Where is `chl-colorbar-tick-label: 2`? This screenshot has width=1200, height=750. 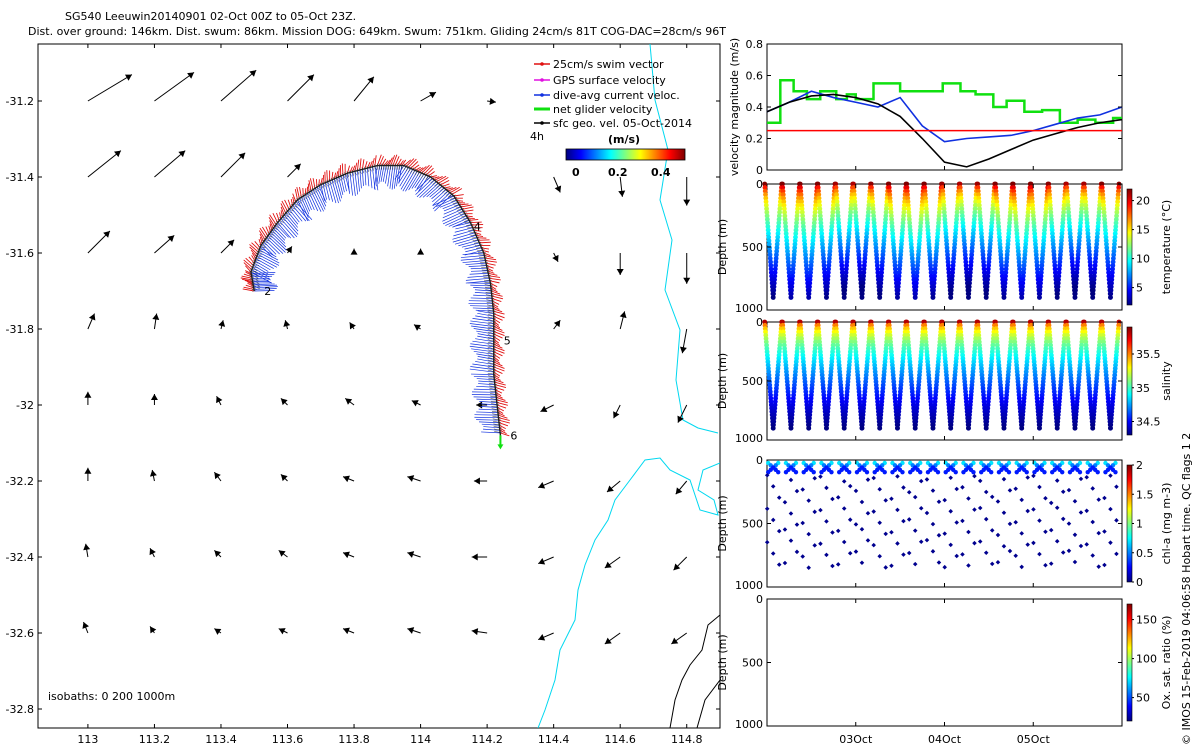 chl-colorbar-tick-label: 2 is located at coordinates (1139, 465).